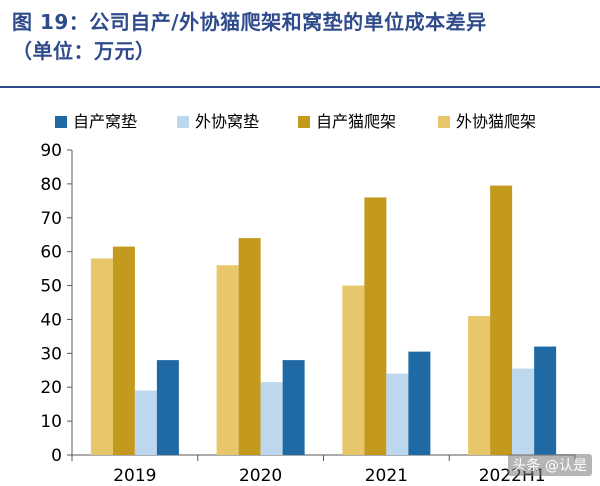  Describe the element at coordinates (353, 370) in the screenshot. I see `bar-外协猫爬架-2021` at that location.